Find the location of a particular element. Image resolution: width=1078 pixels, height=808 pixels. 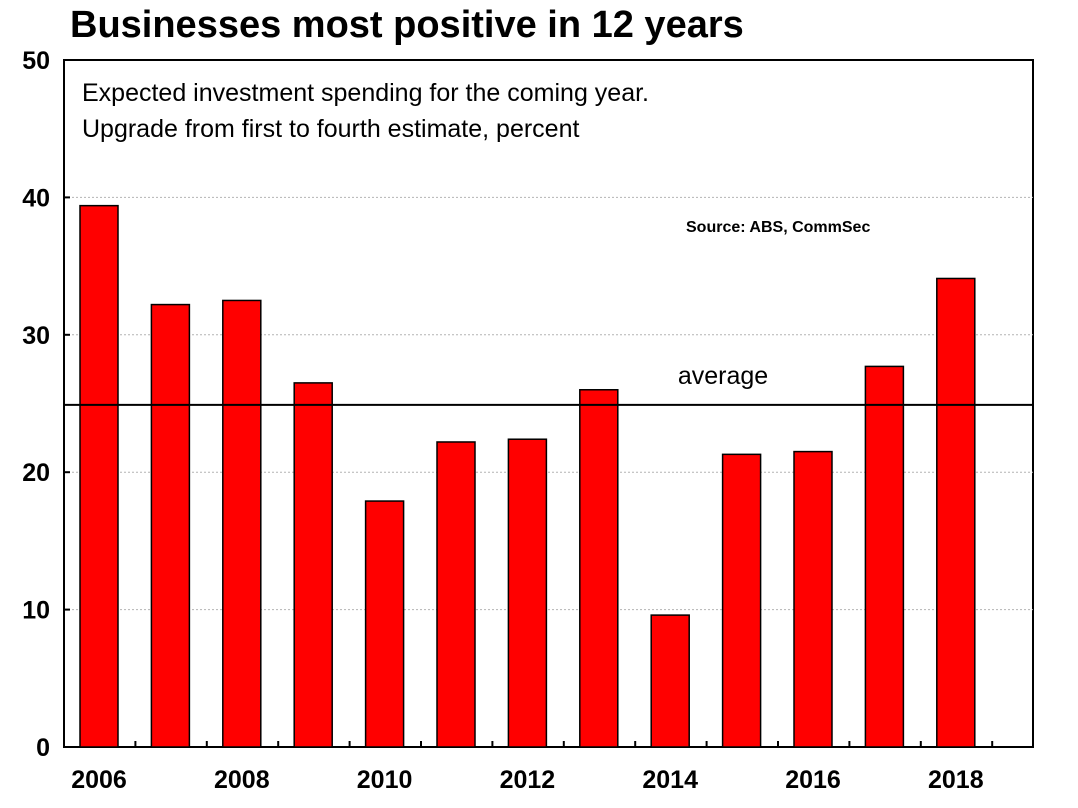

y-tick-label-10: 10 is located at coordinates (36, 611).